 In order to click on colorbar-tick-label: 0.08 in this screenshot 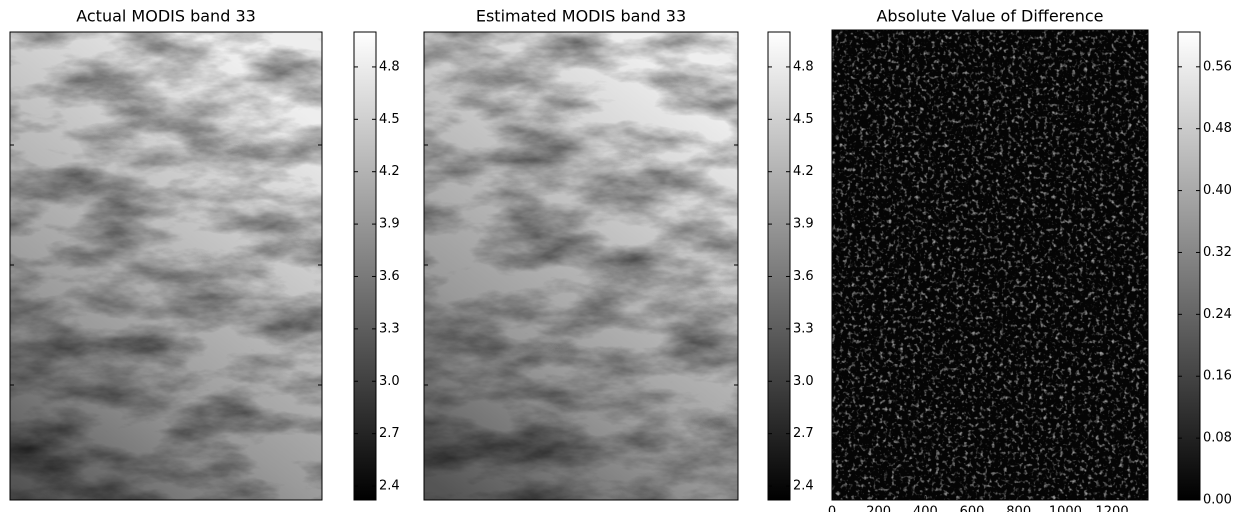, I will do `click(1217, 438)`.